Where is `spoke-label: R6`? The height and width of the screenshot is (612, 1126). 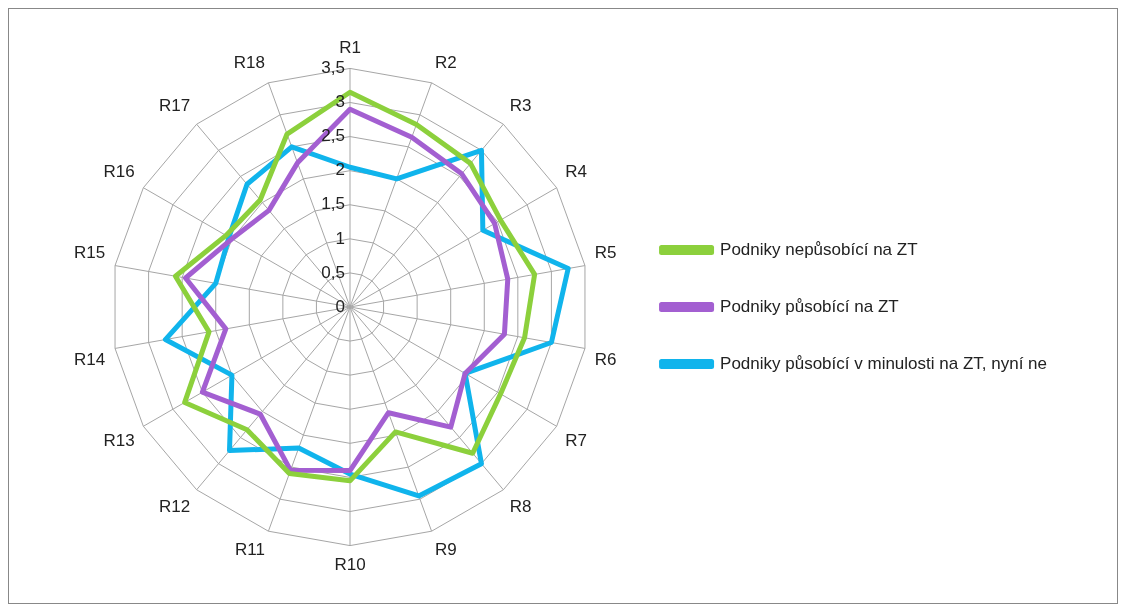
spoke-label: R6 is located at coordinates (605, 360).